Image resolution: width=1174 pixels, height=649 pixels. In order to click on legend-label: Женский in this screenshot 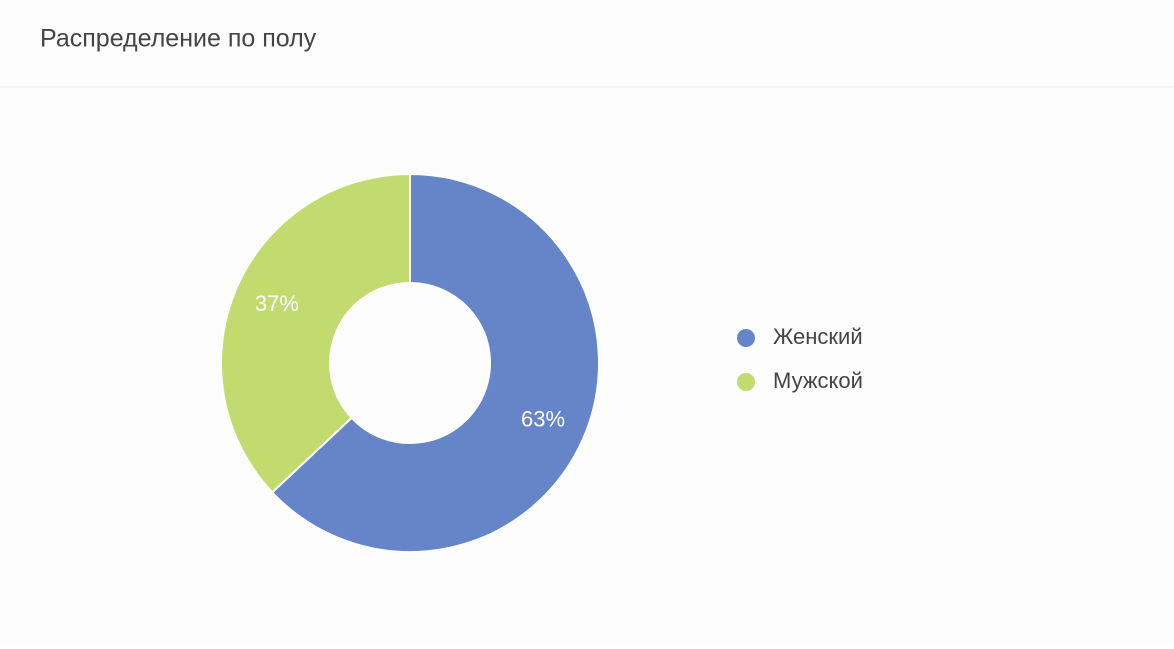, I will do `click(818, 336)`.